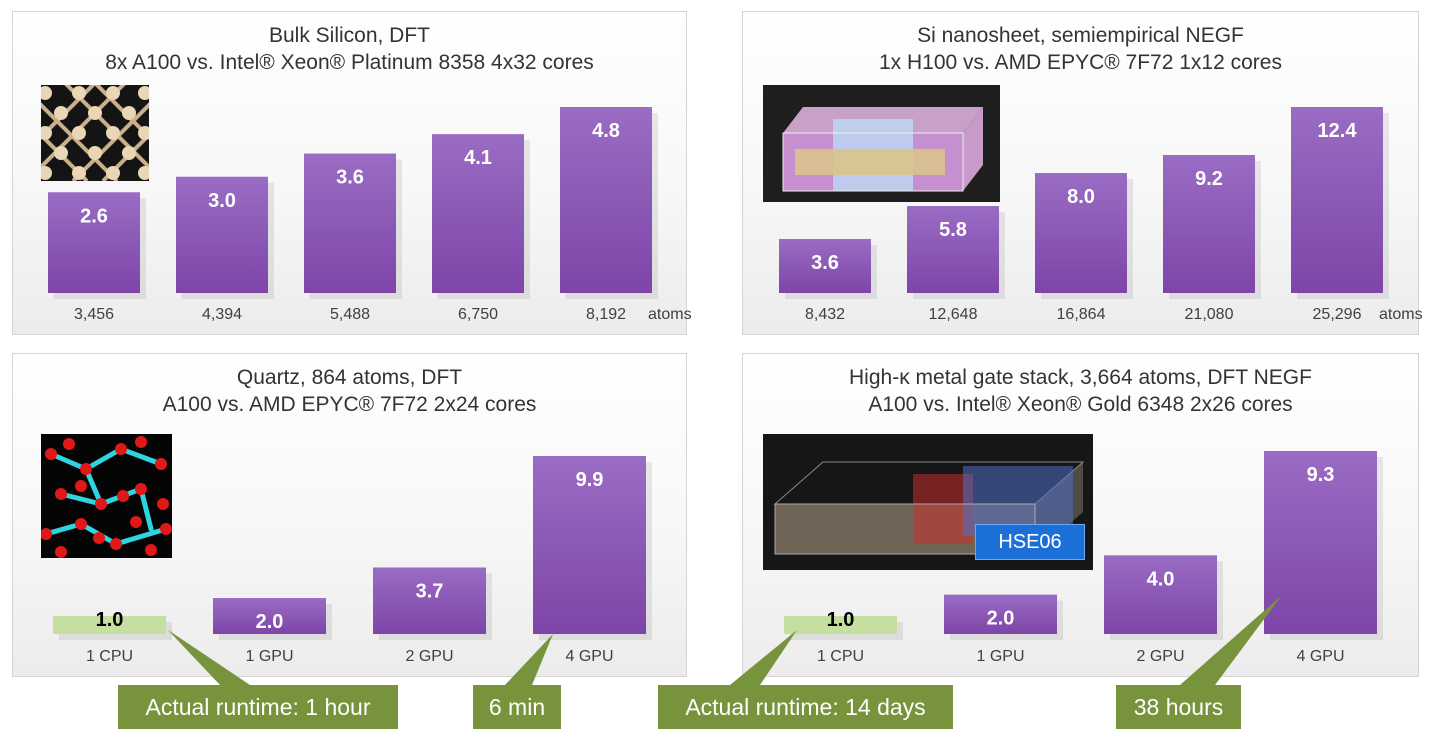 The image size is (1430, 733). Describe the element at coordinates (1161, 579) in the screenshot. I see `bar-value-label: 4.0` at that location.